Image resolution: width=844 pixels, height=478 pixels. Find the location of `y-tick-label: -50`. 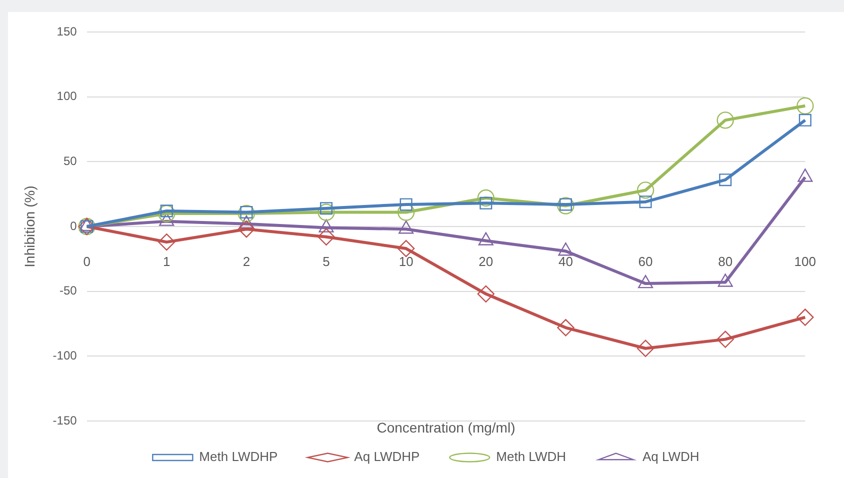

y-tick-label: -50 is located at coordinates (68, 291).